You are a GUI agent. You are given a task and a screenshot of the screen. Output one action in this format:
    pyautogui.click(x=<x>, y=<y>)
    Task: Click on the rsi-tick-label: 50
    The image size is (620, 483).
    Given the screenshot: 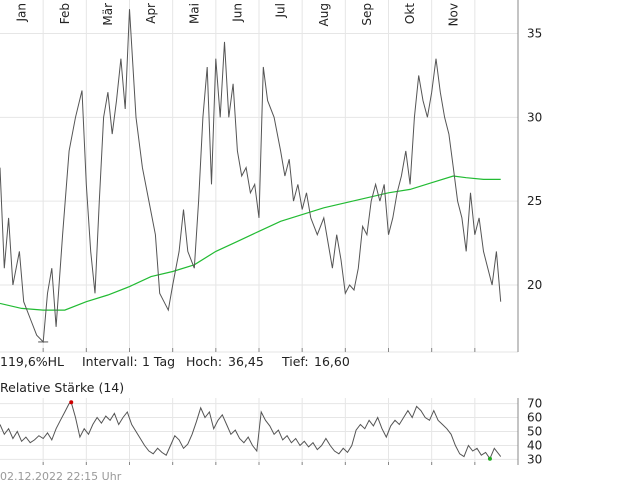 What is the action you would take?
    pyautogui.click(x=534, y=432)
    